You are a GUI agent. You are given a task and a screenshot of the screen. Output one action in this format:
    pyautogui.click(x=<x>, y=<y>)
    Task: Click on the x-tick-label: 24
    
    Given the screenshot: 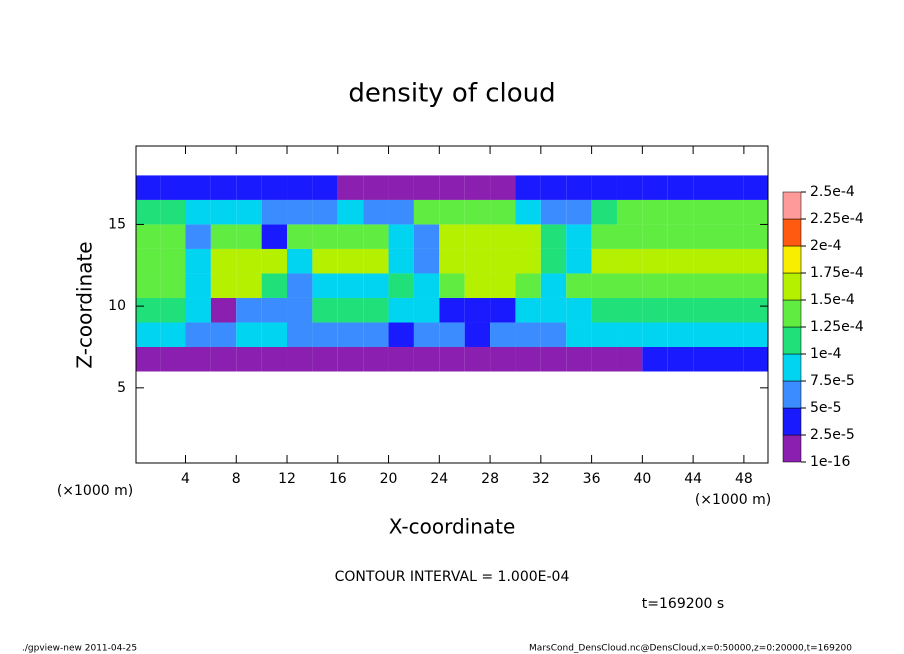 What is the action you would take?
    pyautogui.click(x=439, y=479)
    